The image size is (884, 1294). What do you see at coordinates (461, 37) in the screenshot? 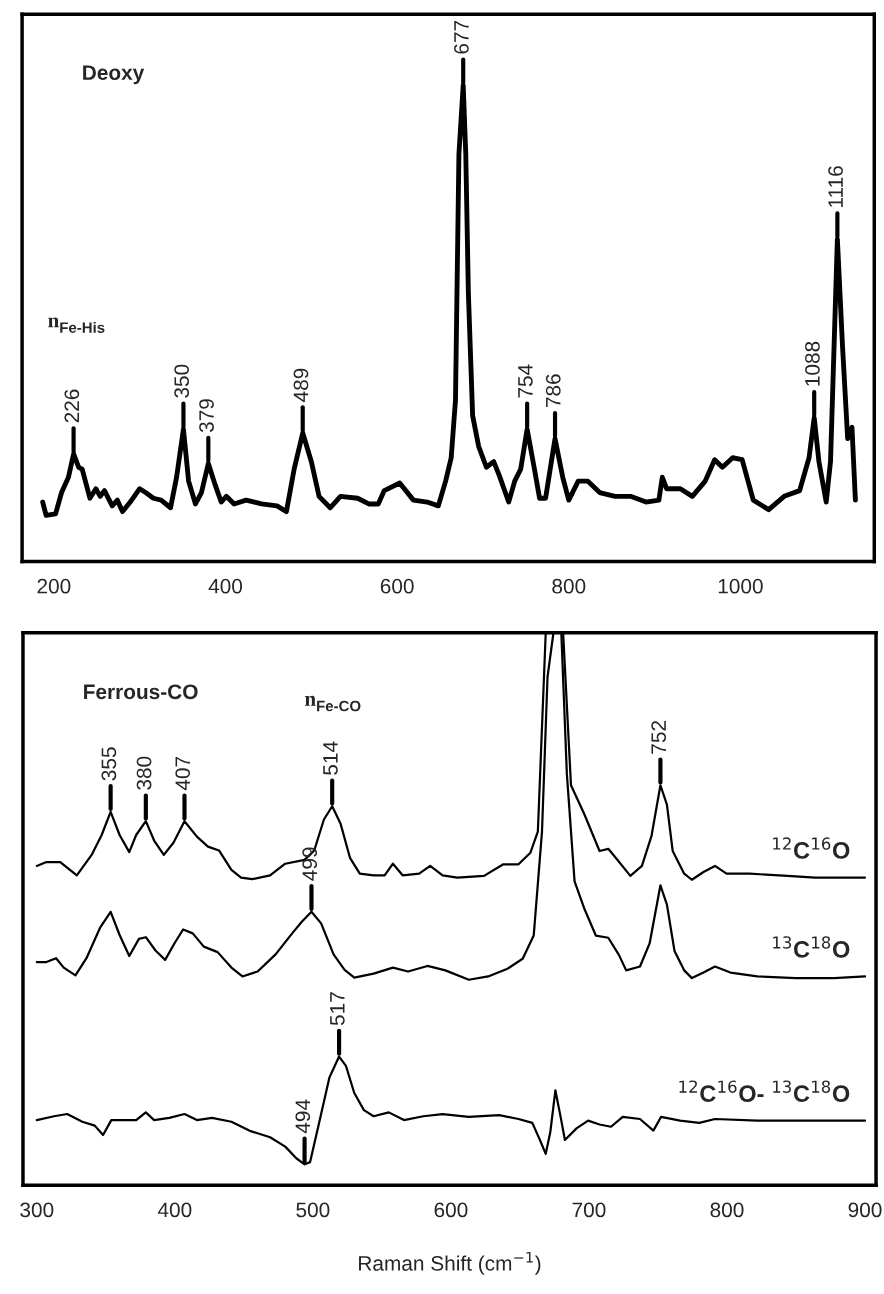
I see `annotation: 677` at bounding box center [461, 37].